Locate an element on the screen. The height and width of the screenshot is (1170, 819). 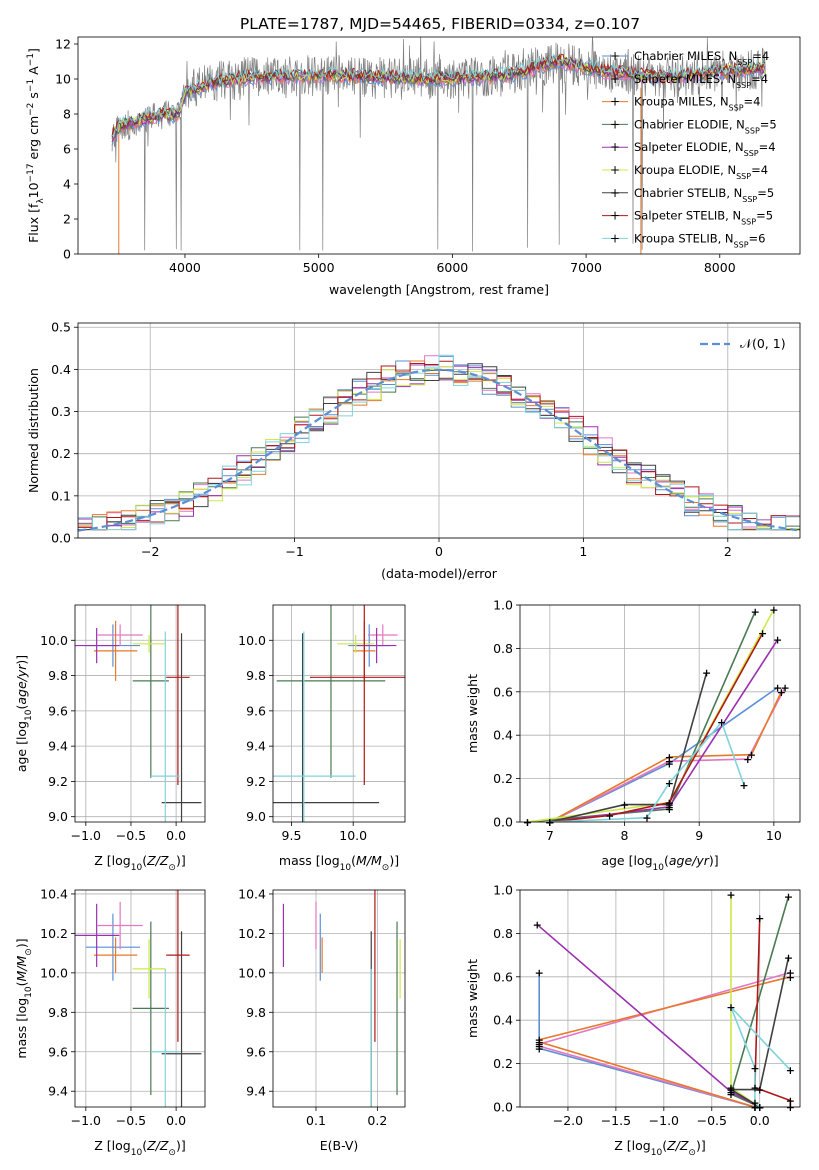
y-axis-label-part: age [log is located at coordinates (21, 746).